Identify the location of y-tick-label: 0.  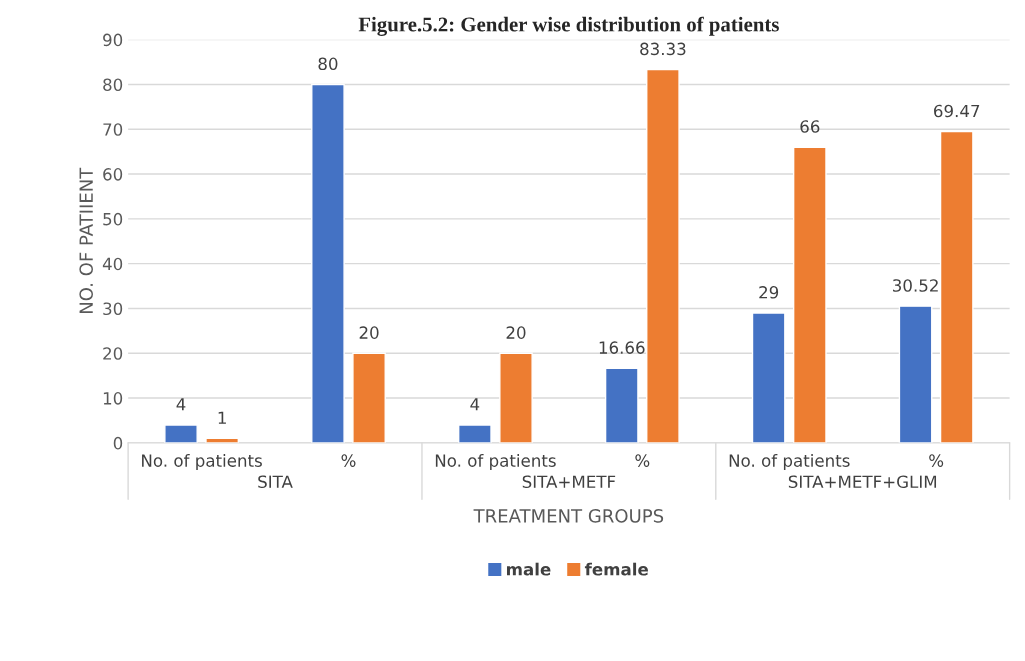
(118, 443).